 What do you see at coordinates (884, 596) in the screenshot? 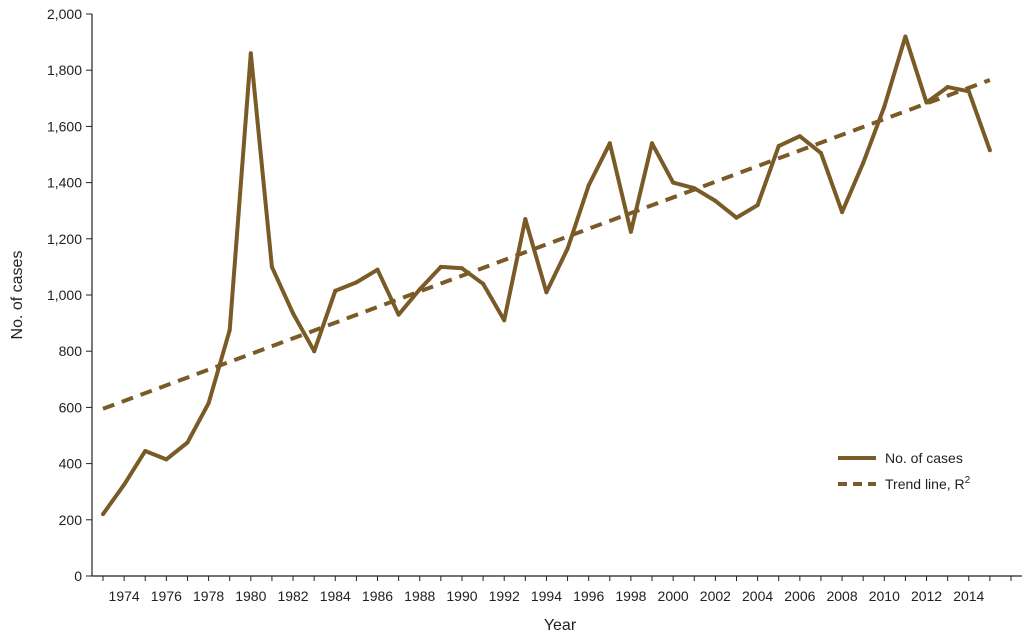
I see `x-tick-label: 2010` at bounding box center [884, 596].